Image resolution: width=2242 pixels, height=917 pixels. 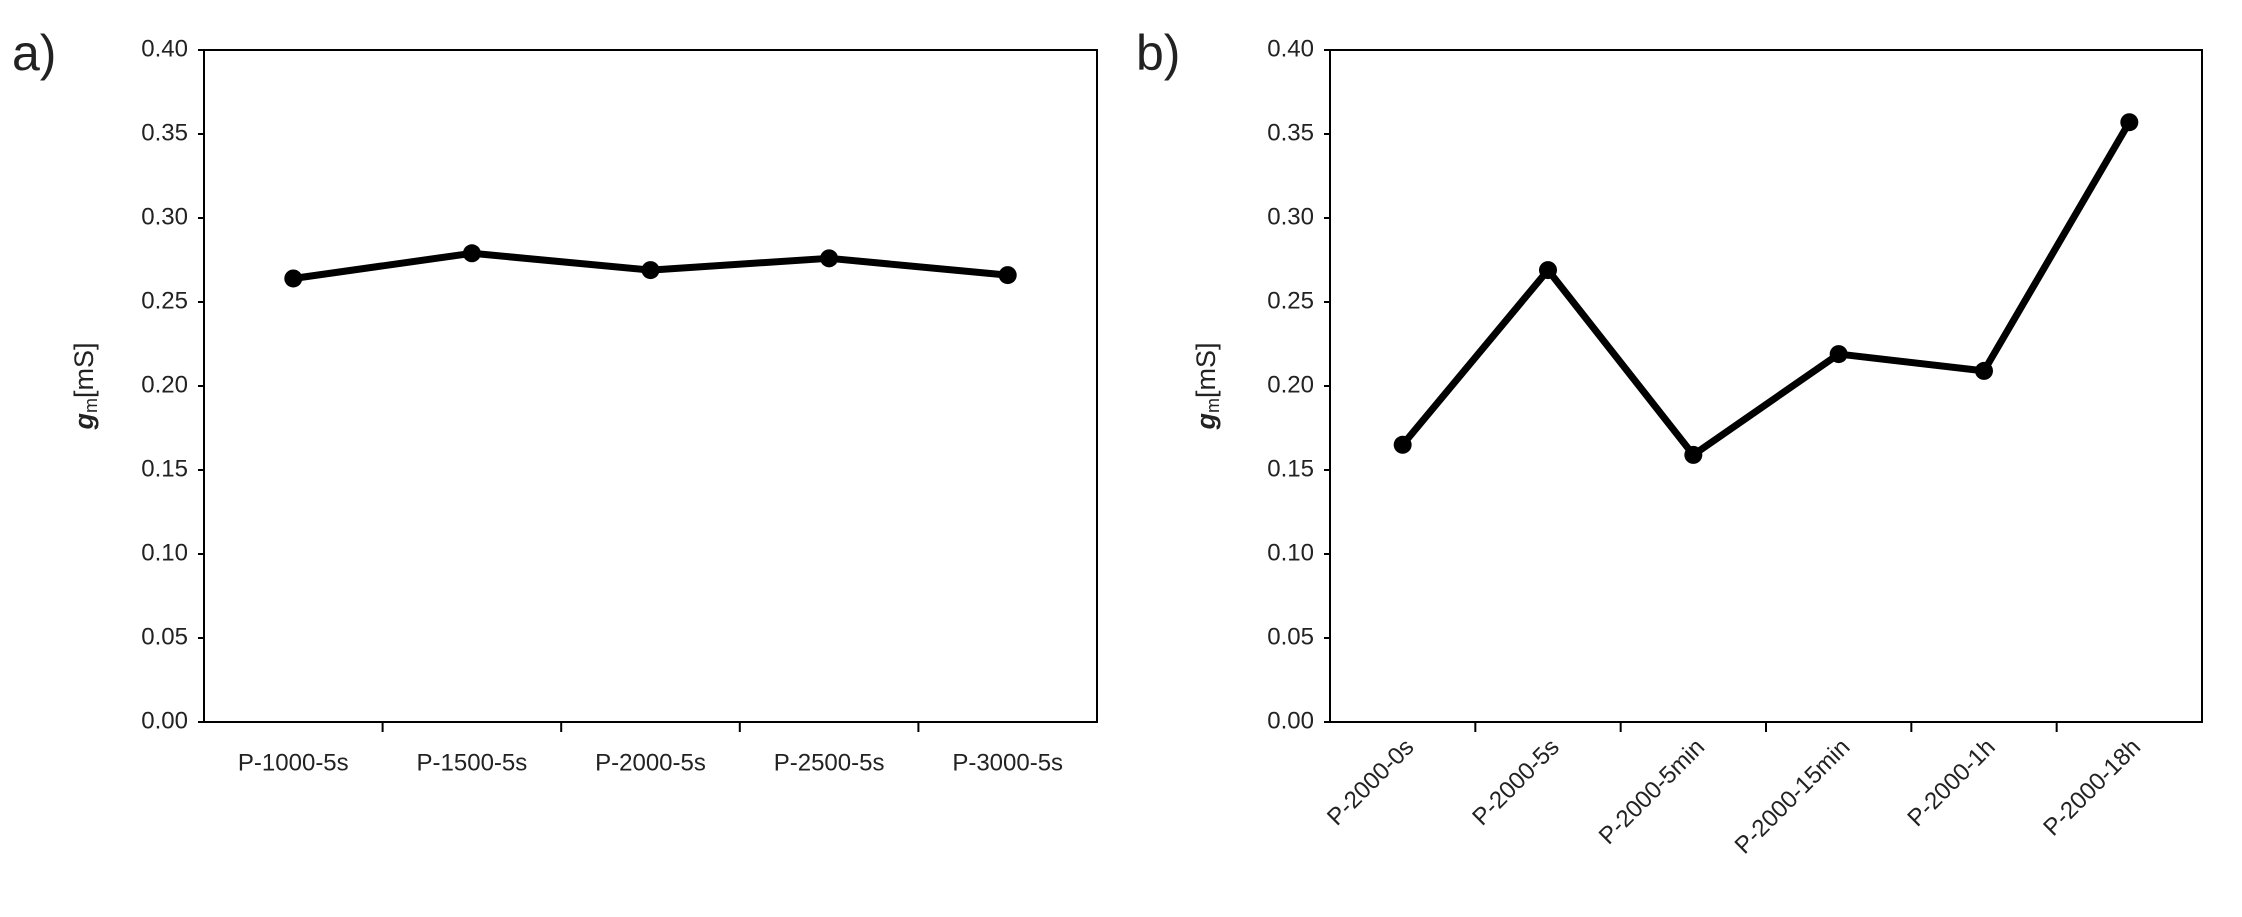 What do you see at coordinates (1652, 792) in the screenshot?
I see `x-tick-label: P-2000-5min` at bounding box center [1652, 792].